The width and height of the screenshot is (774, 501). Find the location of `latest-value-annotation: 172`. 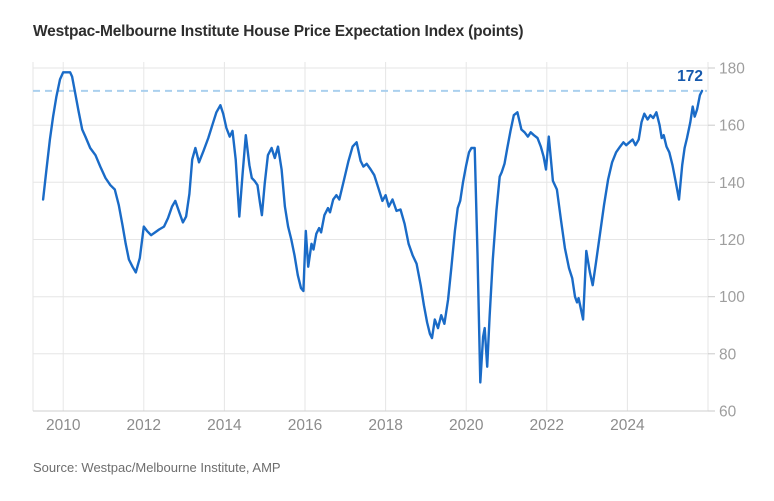

latest-value-annotation: 172 is located at coordinates (690, 76).